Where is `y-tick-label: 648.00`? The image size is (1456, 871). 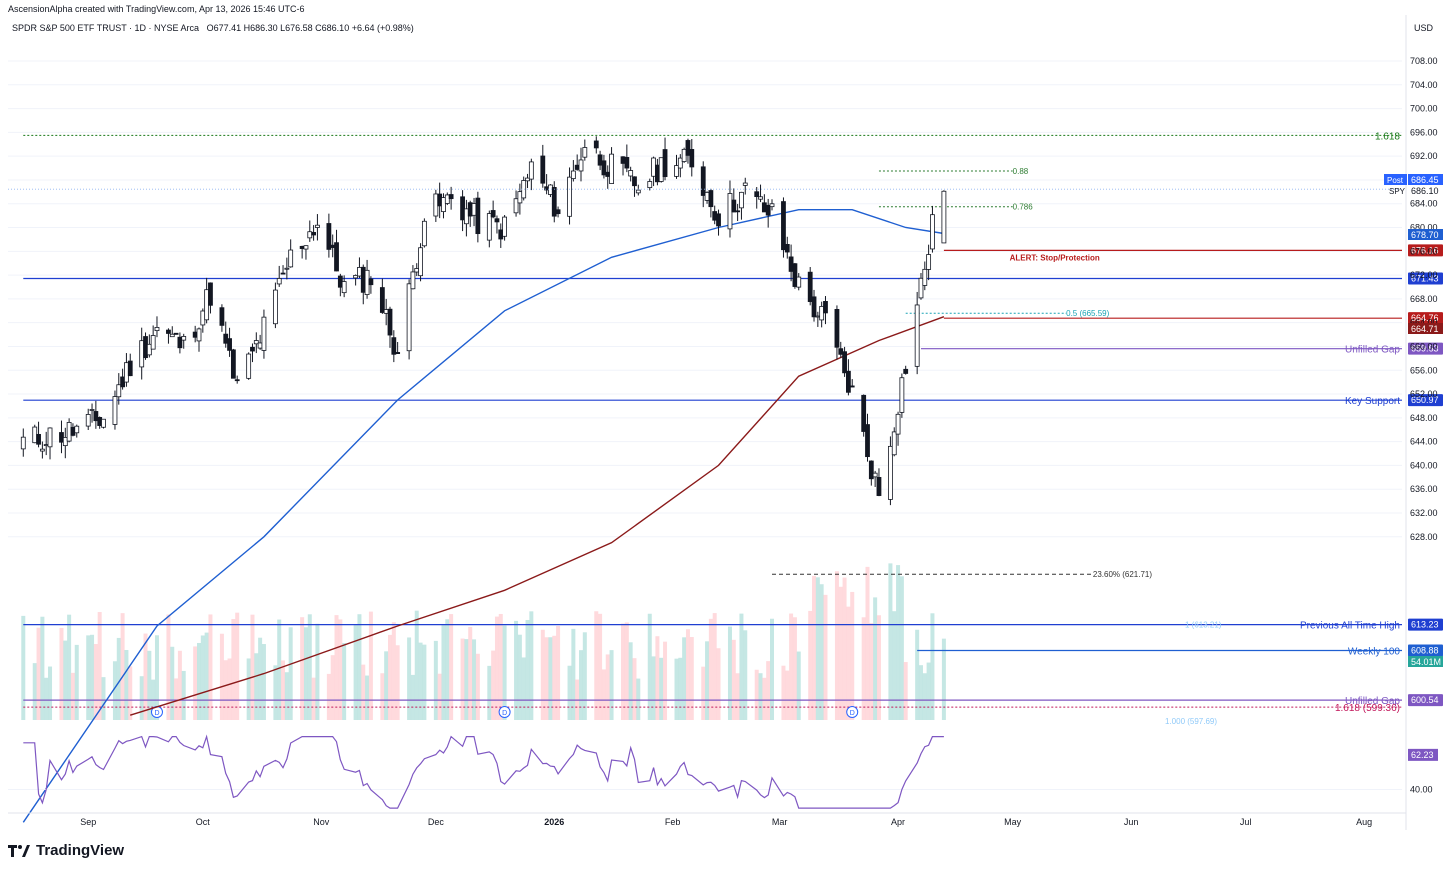
y-tick-label: 648.00 is located at coordinates (1424, 418).